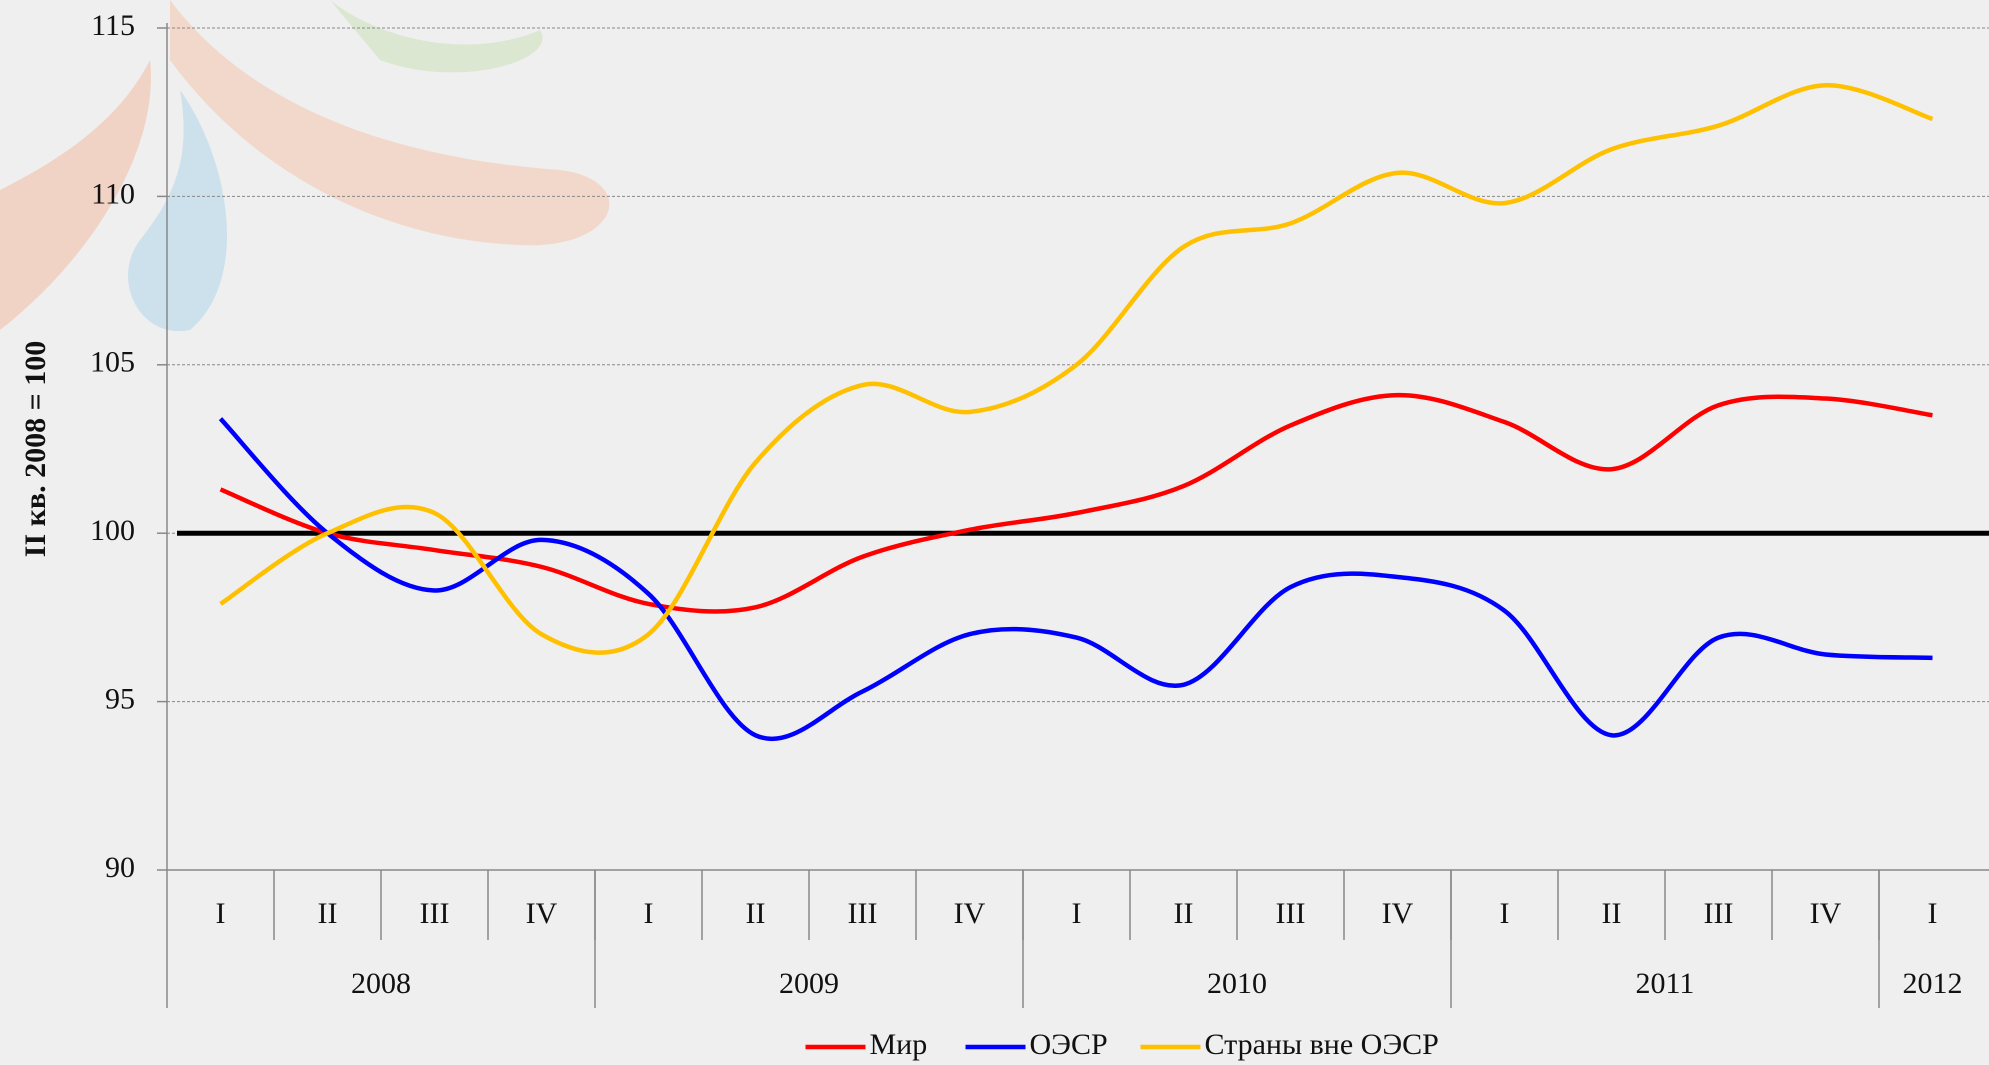 This screenshot has width=1989, height=1065. What do you see at coordinates (120, 867) in the screenshot?
I see `y-tick-label: 90` at bounding box center [120, 867].